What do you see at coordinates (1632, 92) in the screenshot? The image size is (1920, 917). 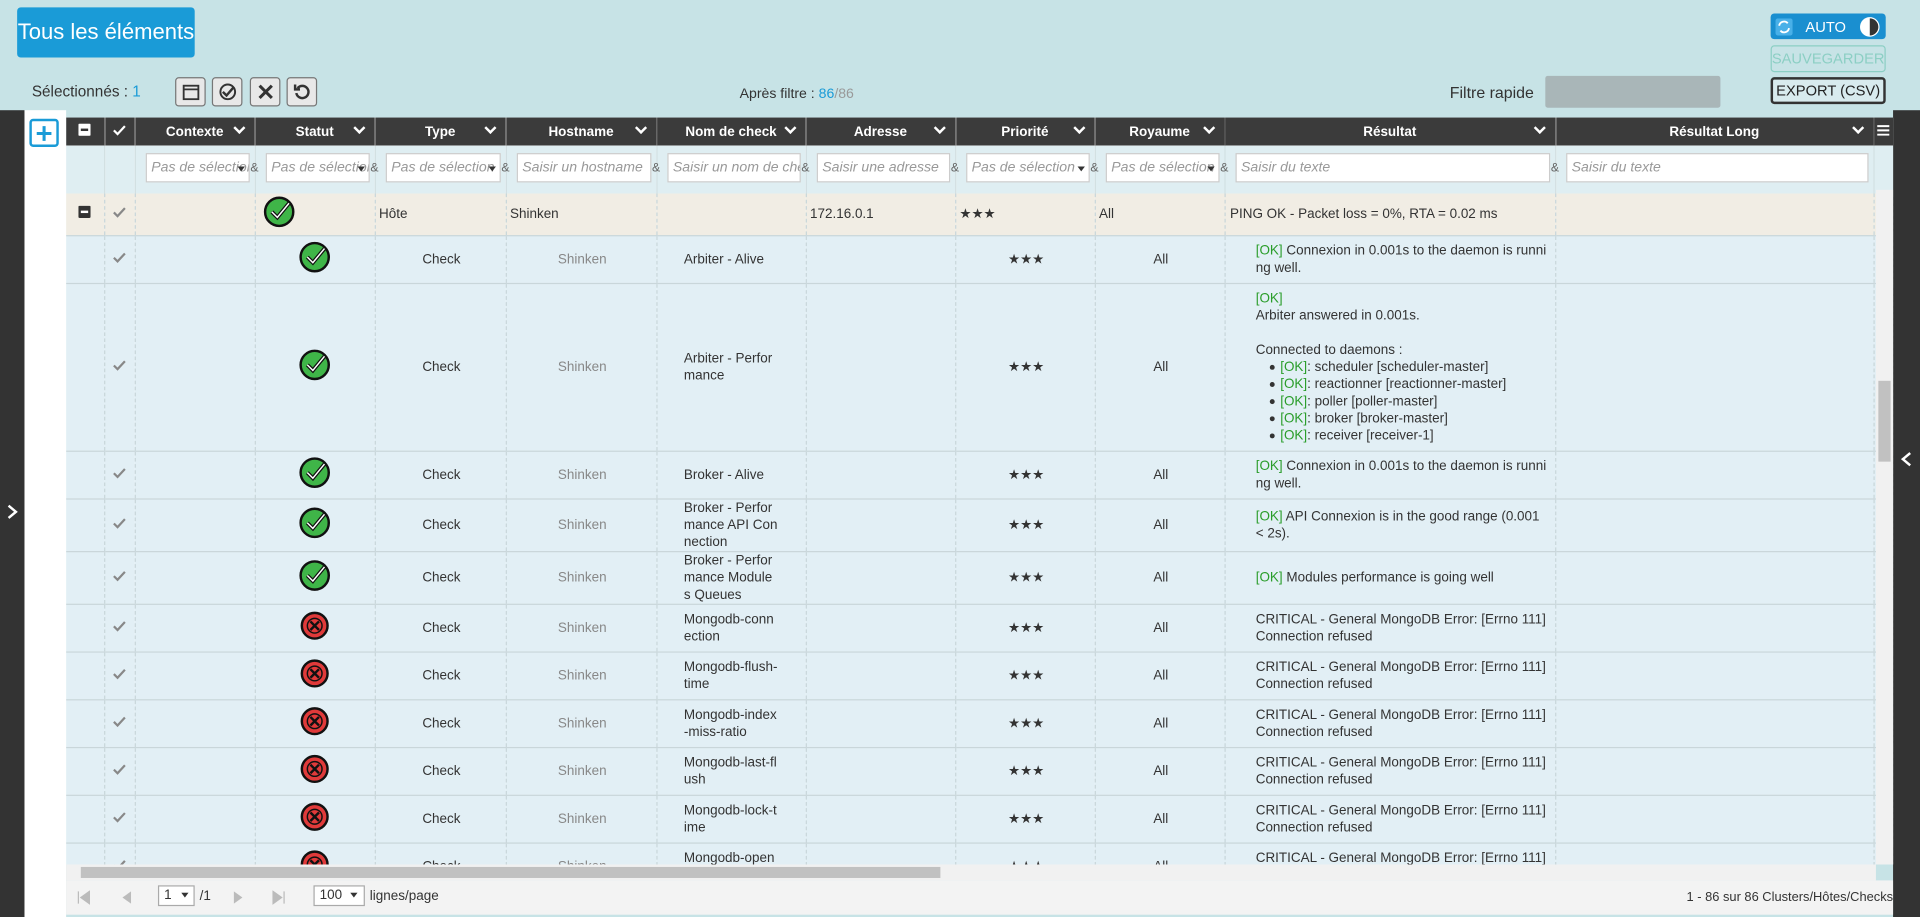 I see `quick-filter-input` at bounding box center [1632, 92].